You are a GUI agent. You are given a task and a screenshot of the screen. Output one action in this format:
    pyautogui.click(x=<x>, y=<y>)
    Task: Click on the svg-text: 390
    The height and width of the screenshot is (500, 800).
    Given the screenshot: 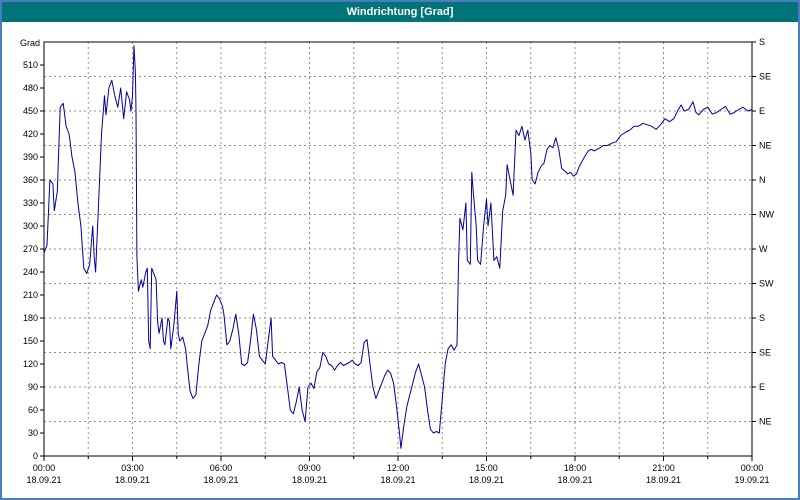 What is the action you would take?
    pyautogui.click(x=30, y=157)
    